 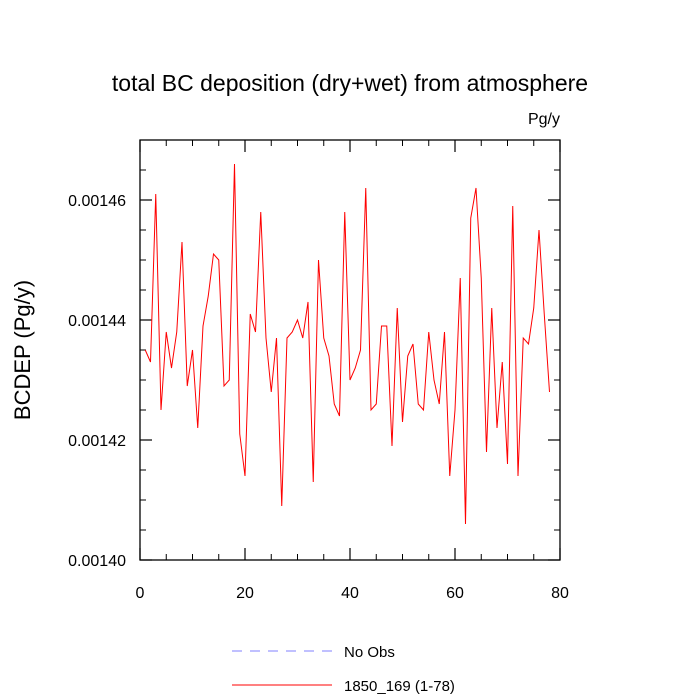 What do you see at coordinates (343, 669) in the screenshot?
I see `legend: No Obs 1850_169 (1-78)` at bounding box center [343, 669].